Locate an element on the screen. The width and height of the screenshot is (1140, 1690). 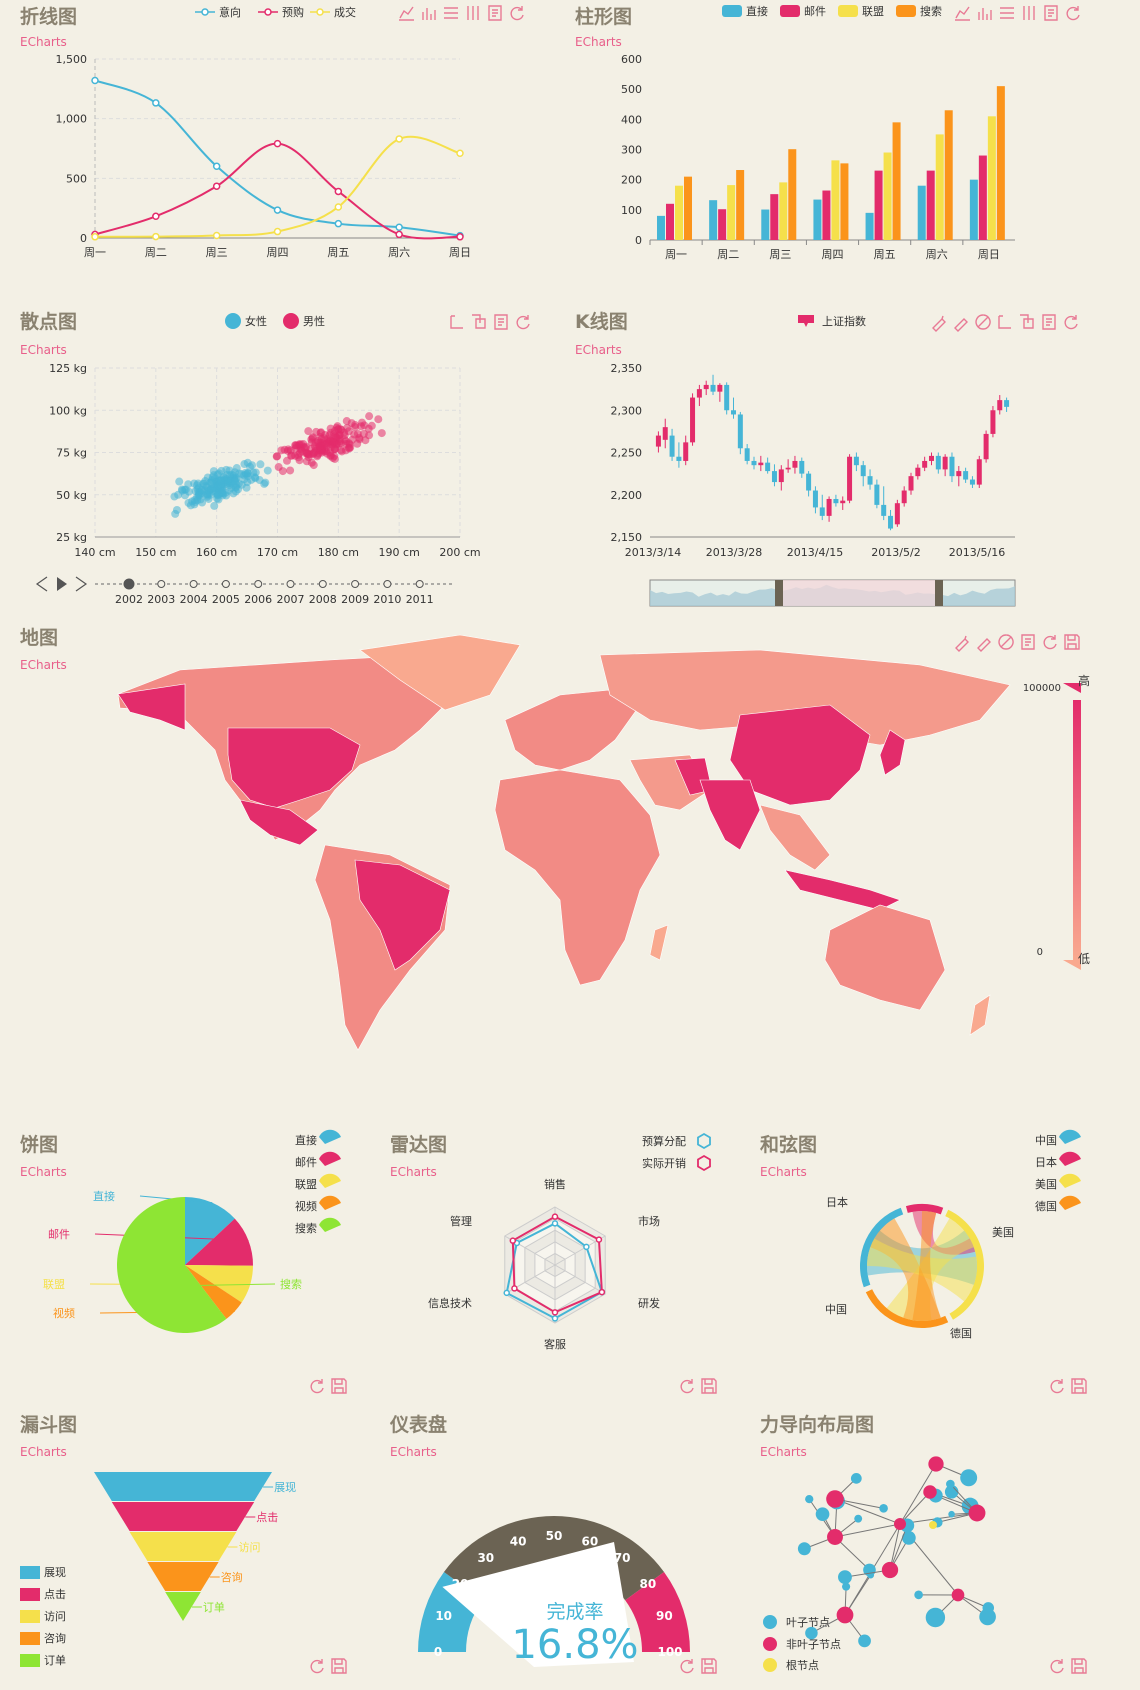
line-legend-0: 意向 is located at coordinates (218, 12).